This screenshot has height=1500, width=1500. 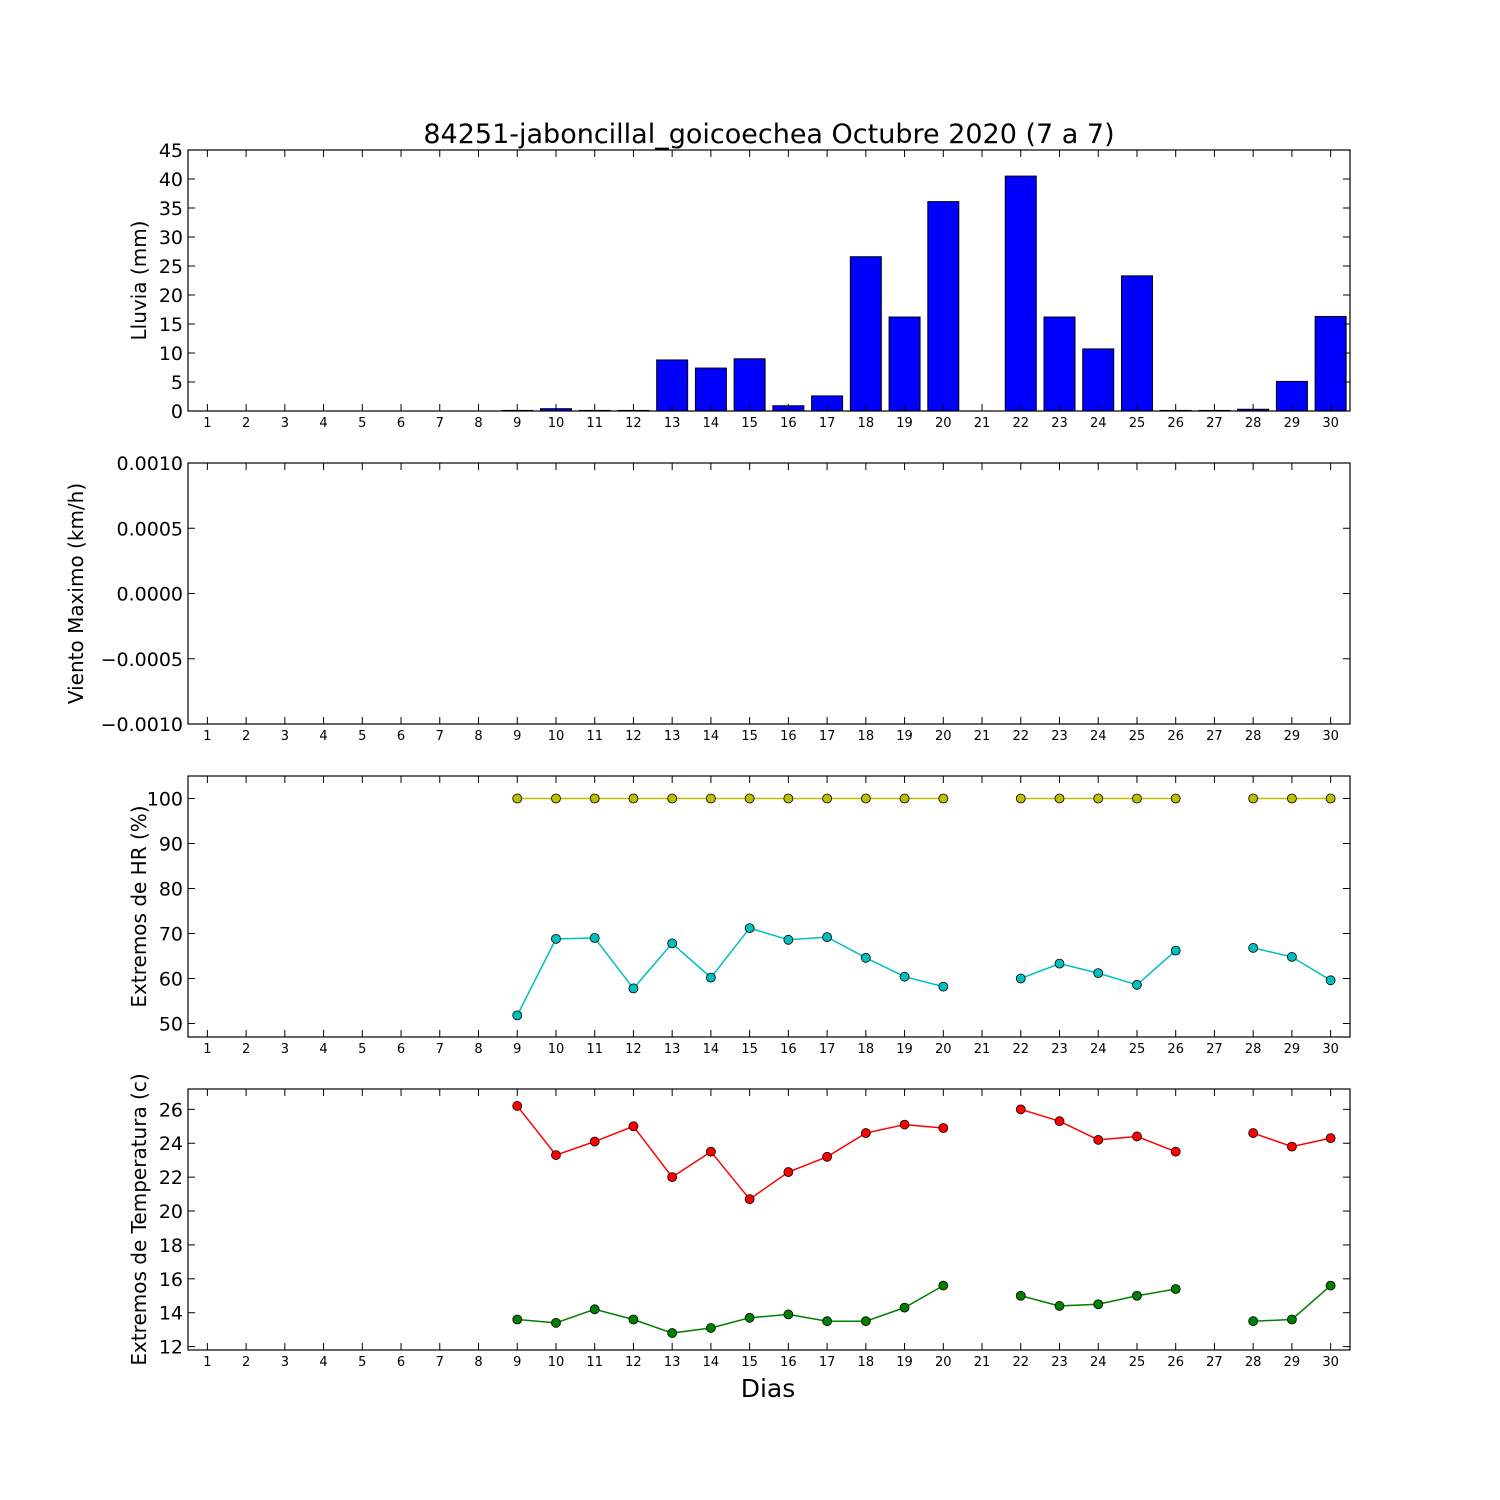 What do you see at coordinates (633, 736) in the screenshot?
I see `x-tick-label: 12` at bounding box center [633, 736].